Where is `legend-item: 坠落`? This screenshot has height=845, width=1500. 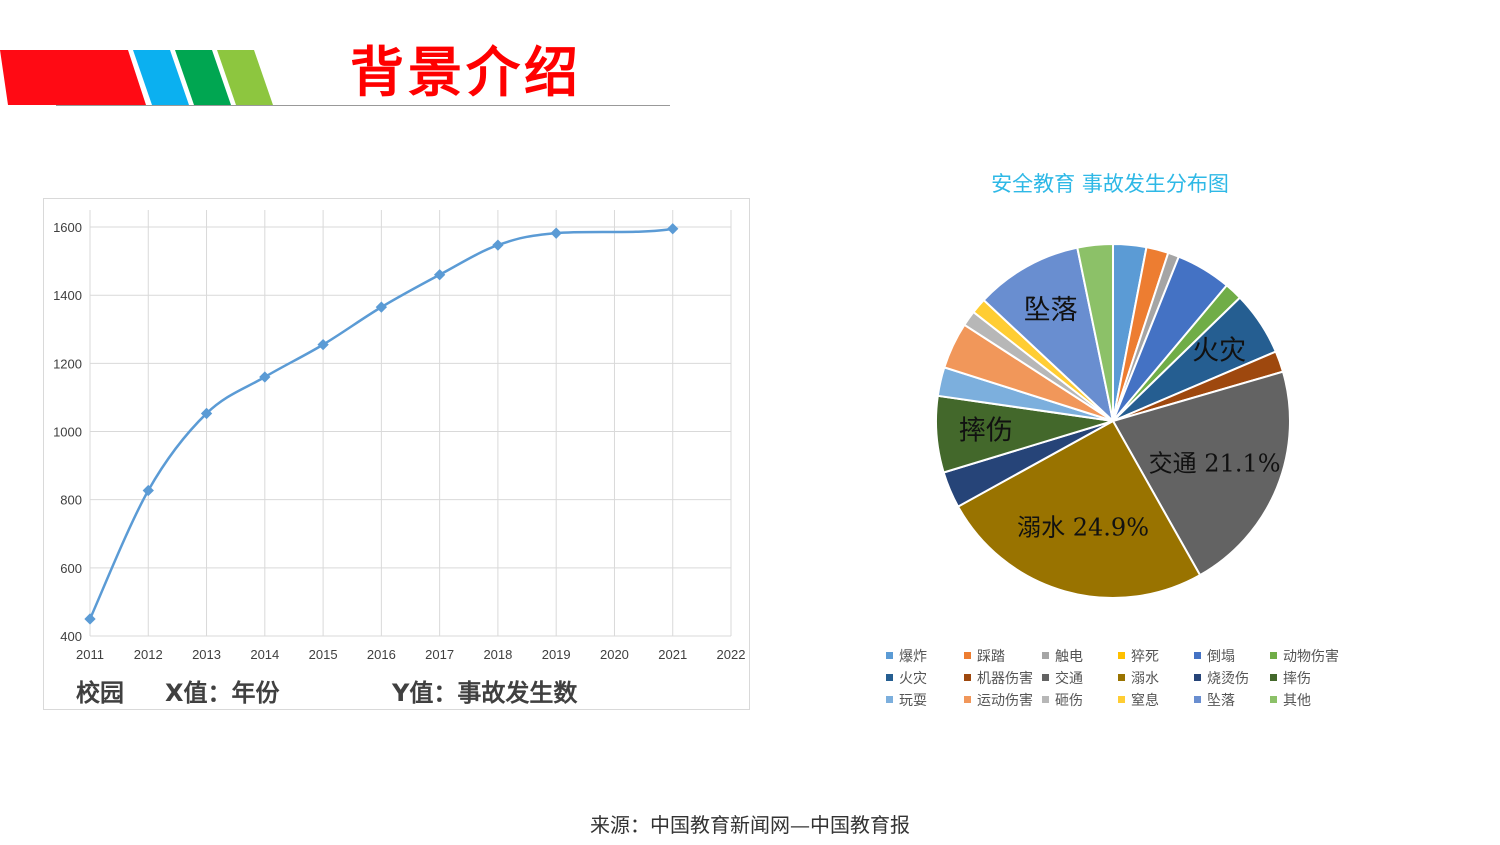
legend-item: 坠落 is located at coordinates (1214, 700).